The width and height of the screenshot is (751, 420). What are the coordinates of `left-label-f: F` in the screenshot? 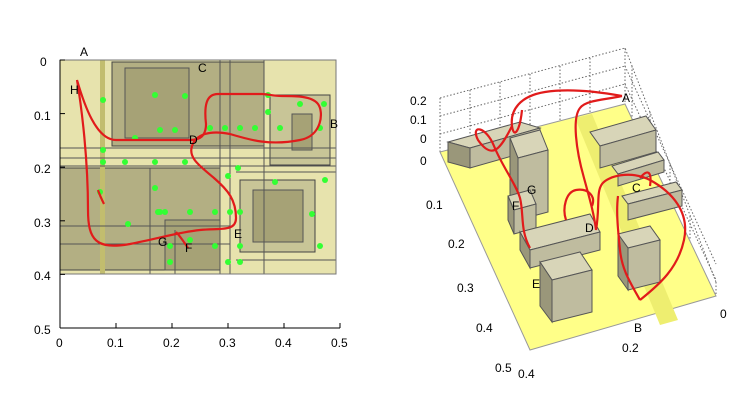 It's located at (188, 248).